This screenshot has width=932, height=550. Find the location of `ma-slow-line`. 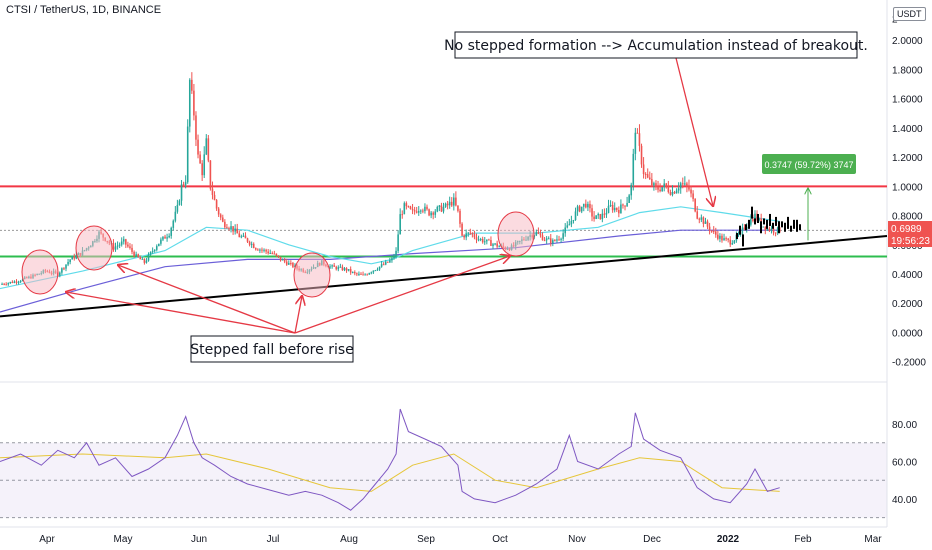

ma-slow-line is located at coordinates (390, 271).